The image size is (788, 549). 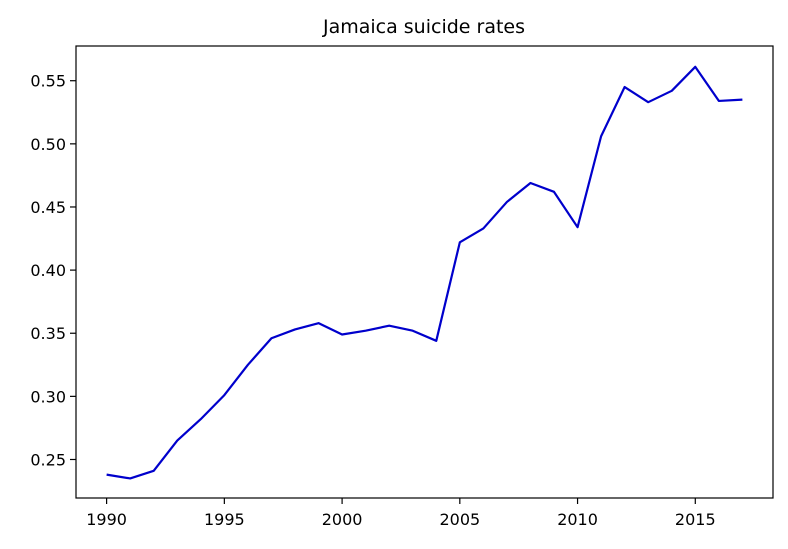 I want to click on y-tick-label: 0.35, so click(x=48, y=333).